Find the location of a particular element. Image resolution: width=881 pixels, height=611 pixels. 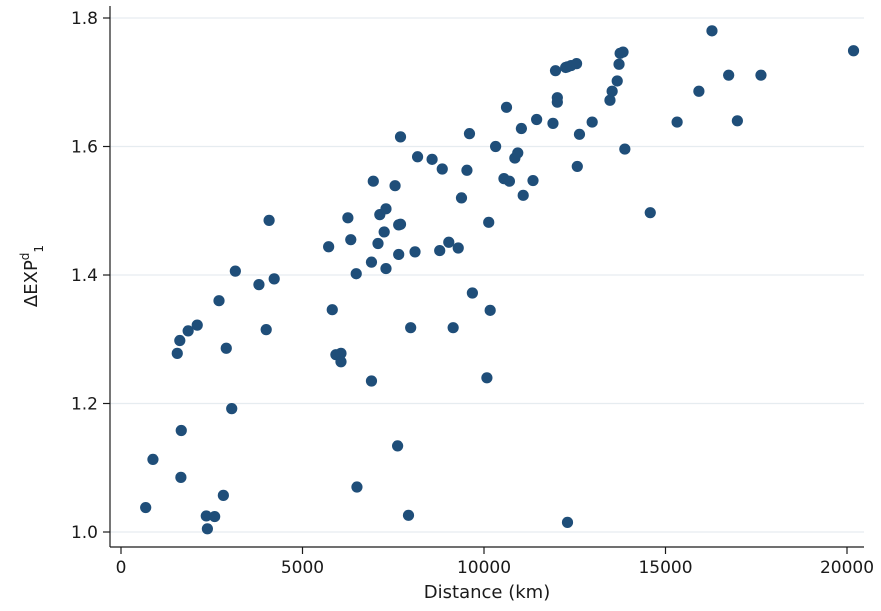

y-ticks: 1.0 1.2 1.4 1.6 1.8 is located at coordinates (90, 276).